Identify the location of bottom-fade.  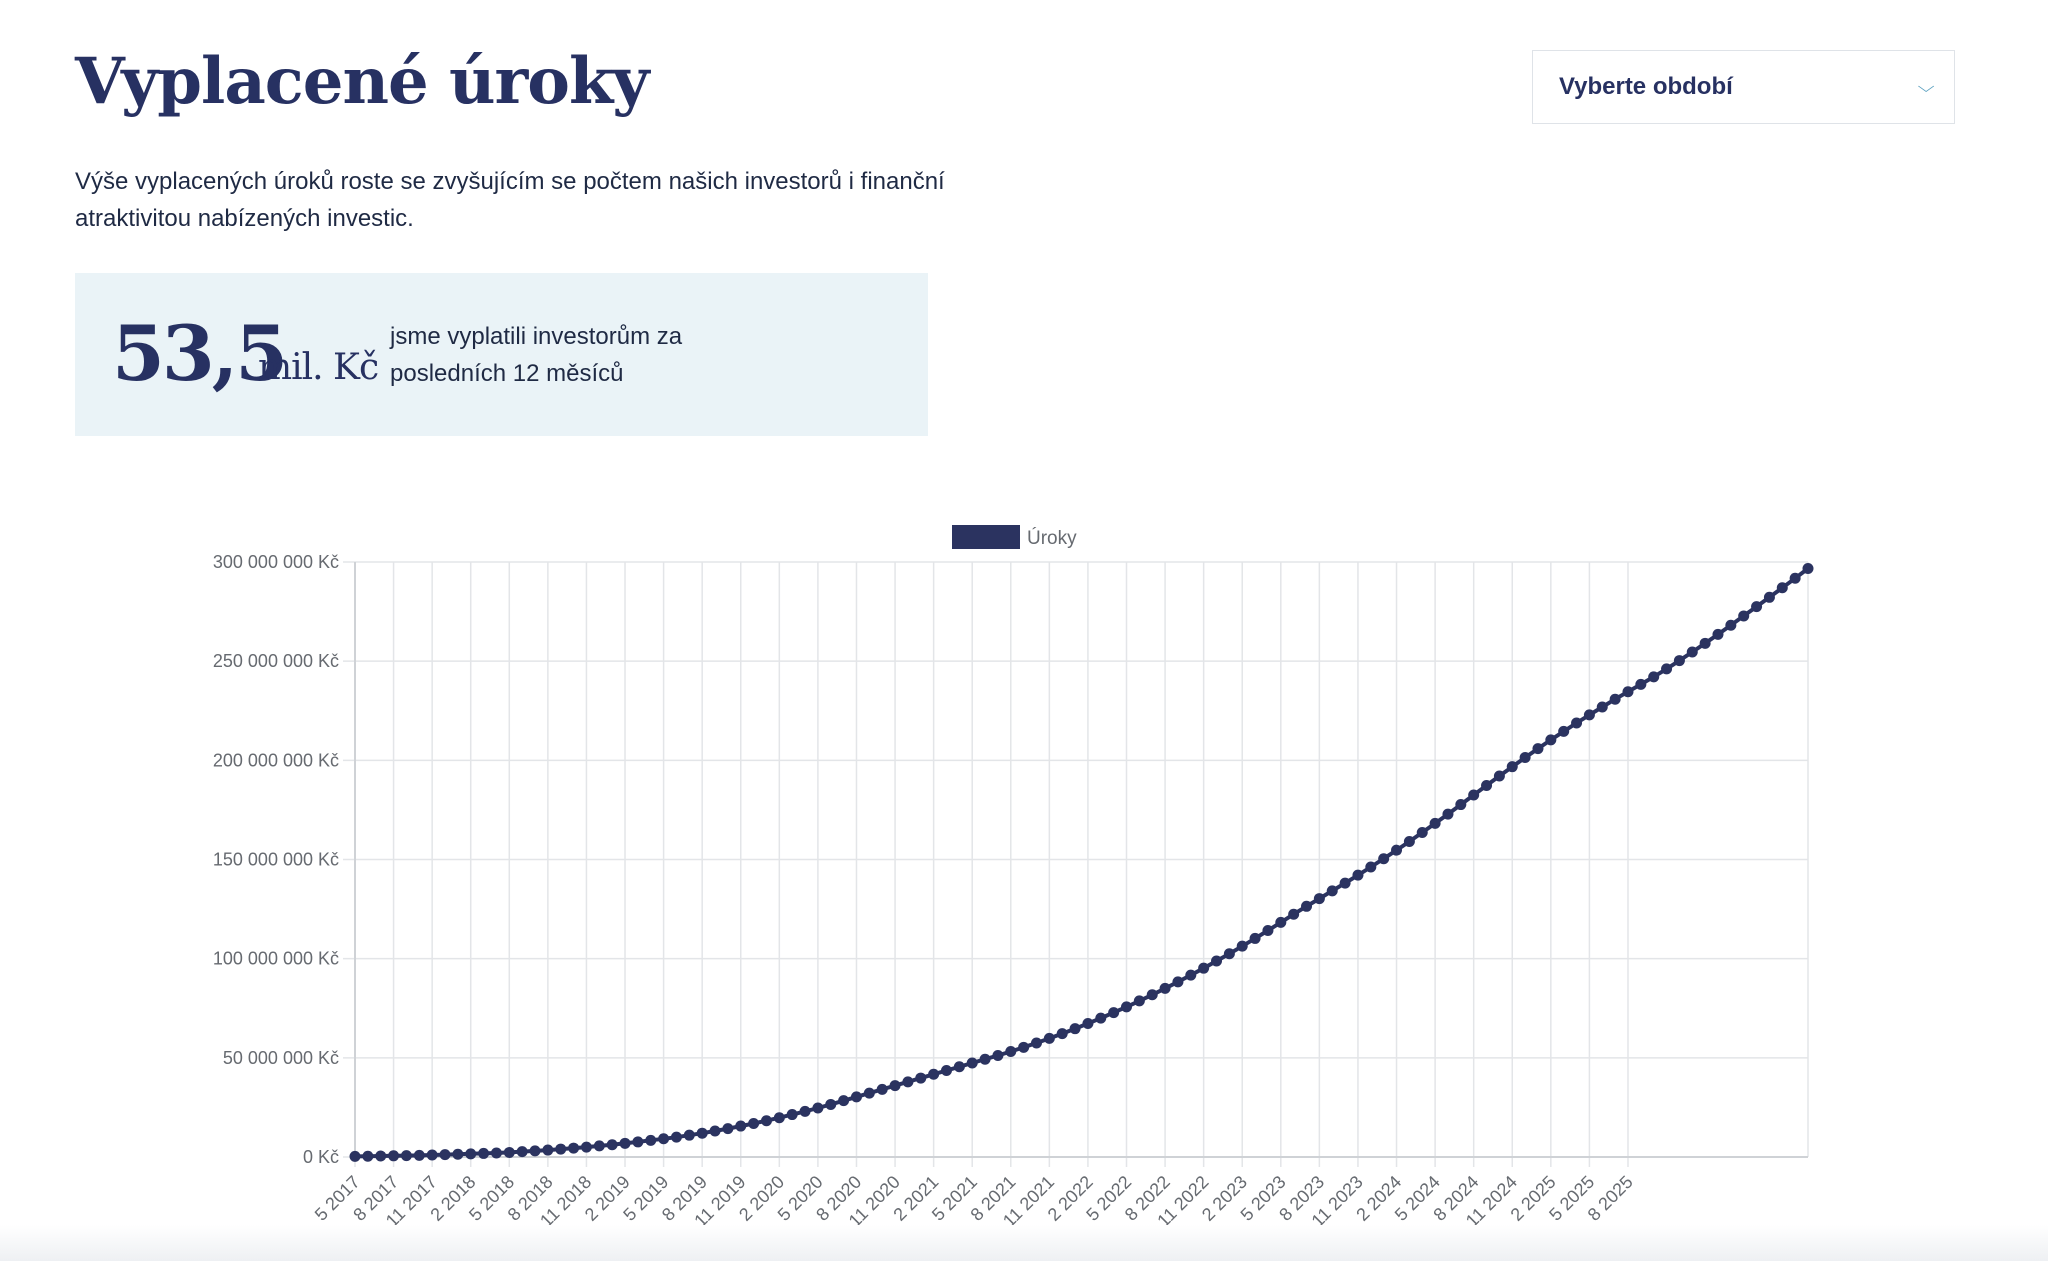
(1024, 1243).